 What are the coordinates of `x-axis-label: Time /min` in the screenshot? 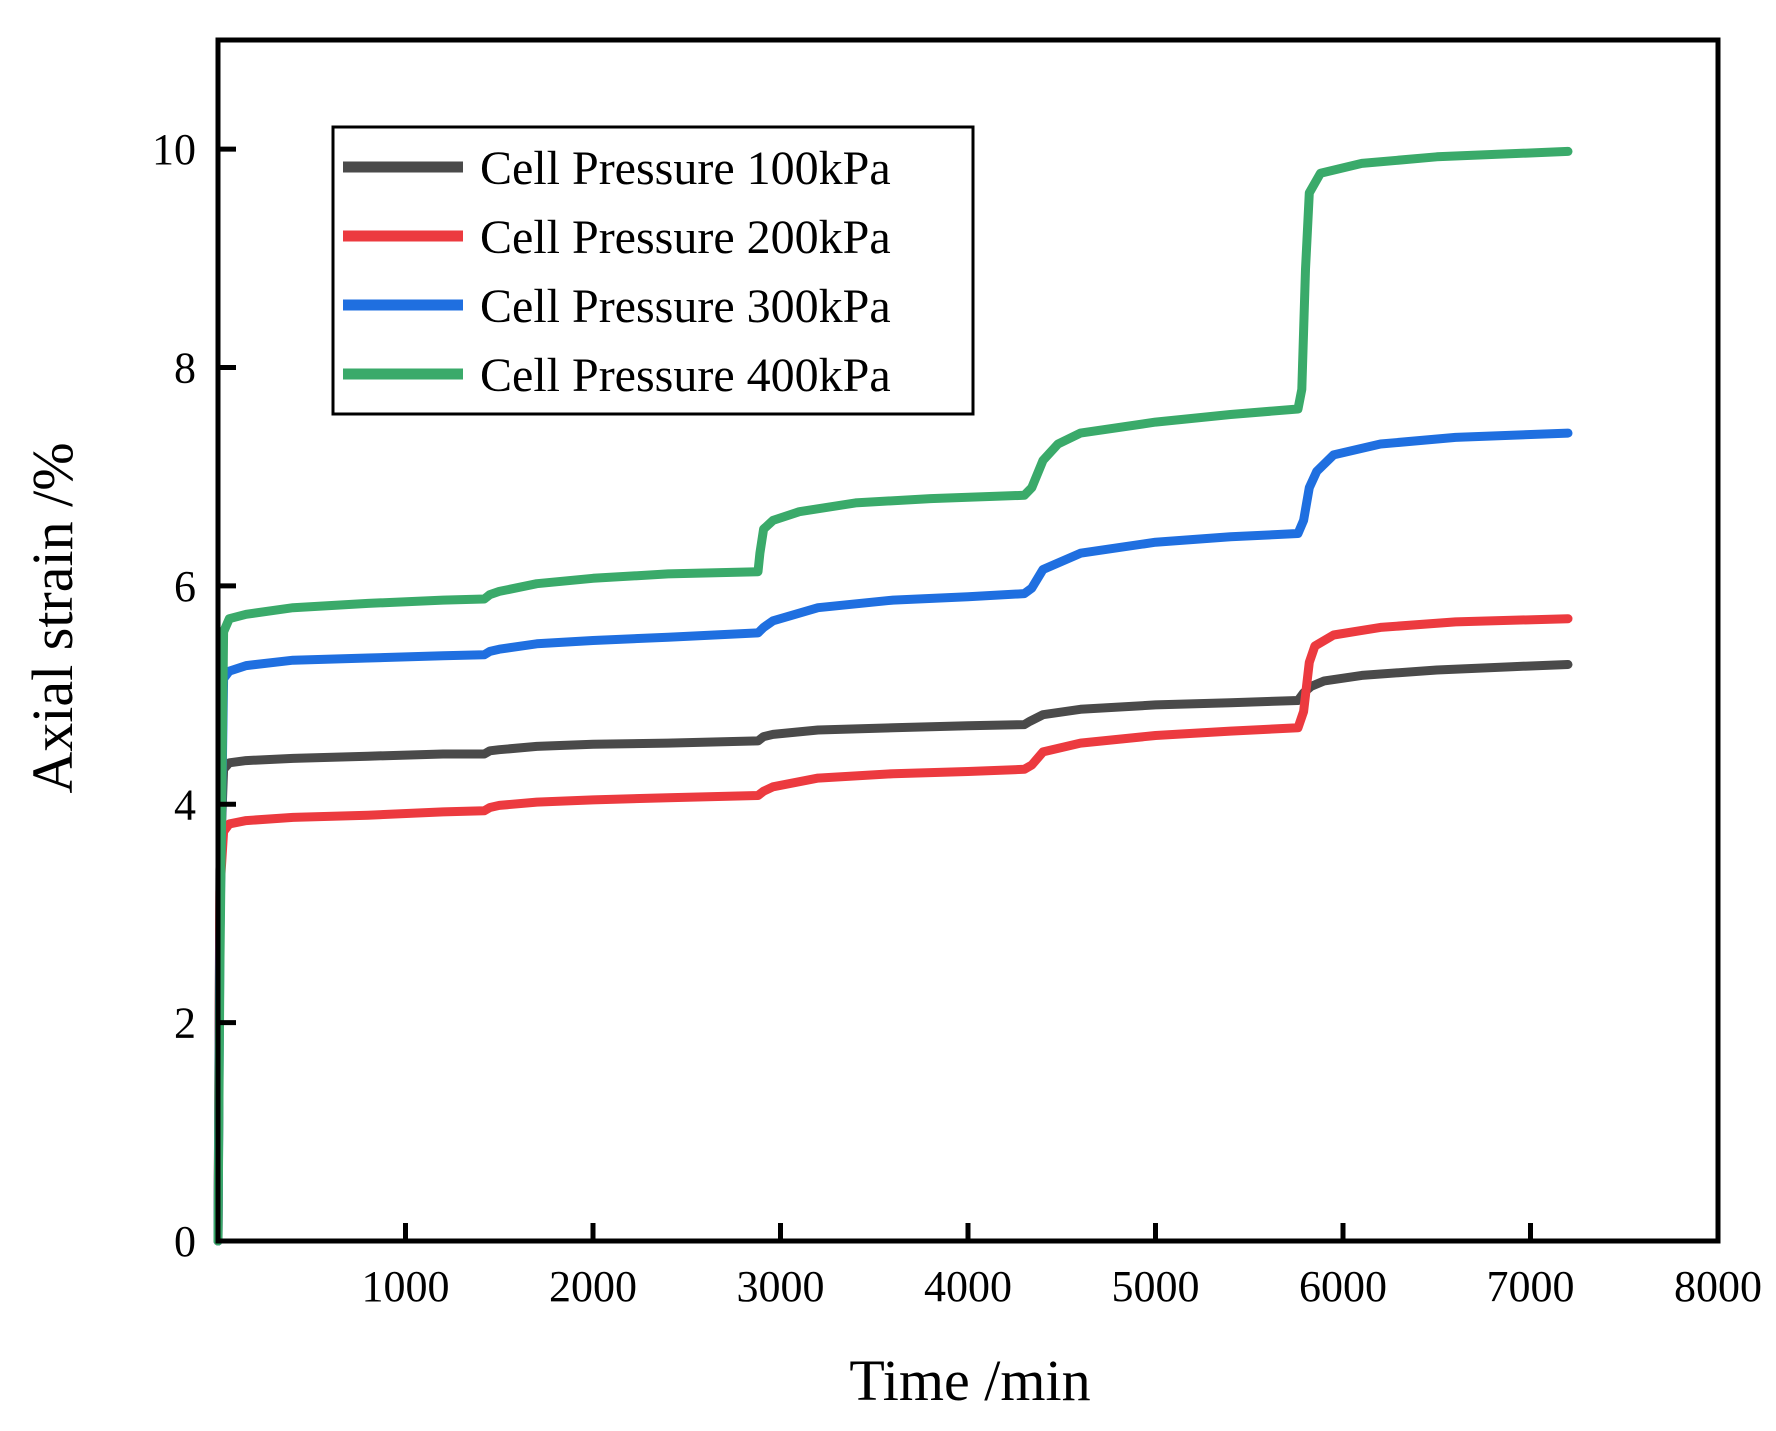 It's located at (969, 1380).